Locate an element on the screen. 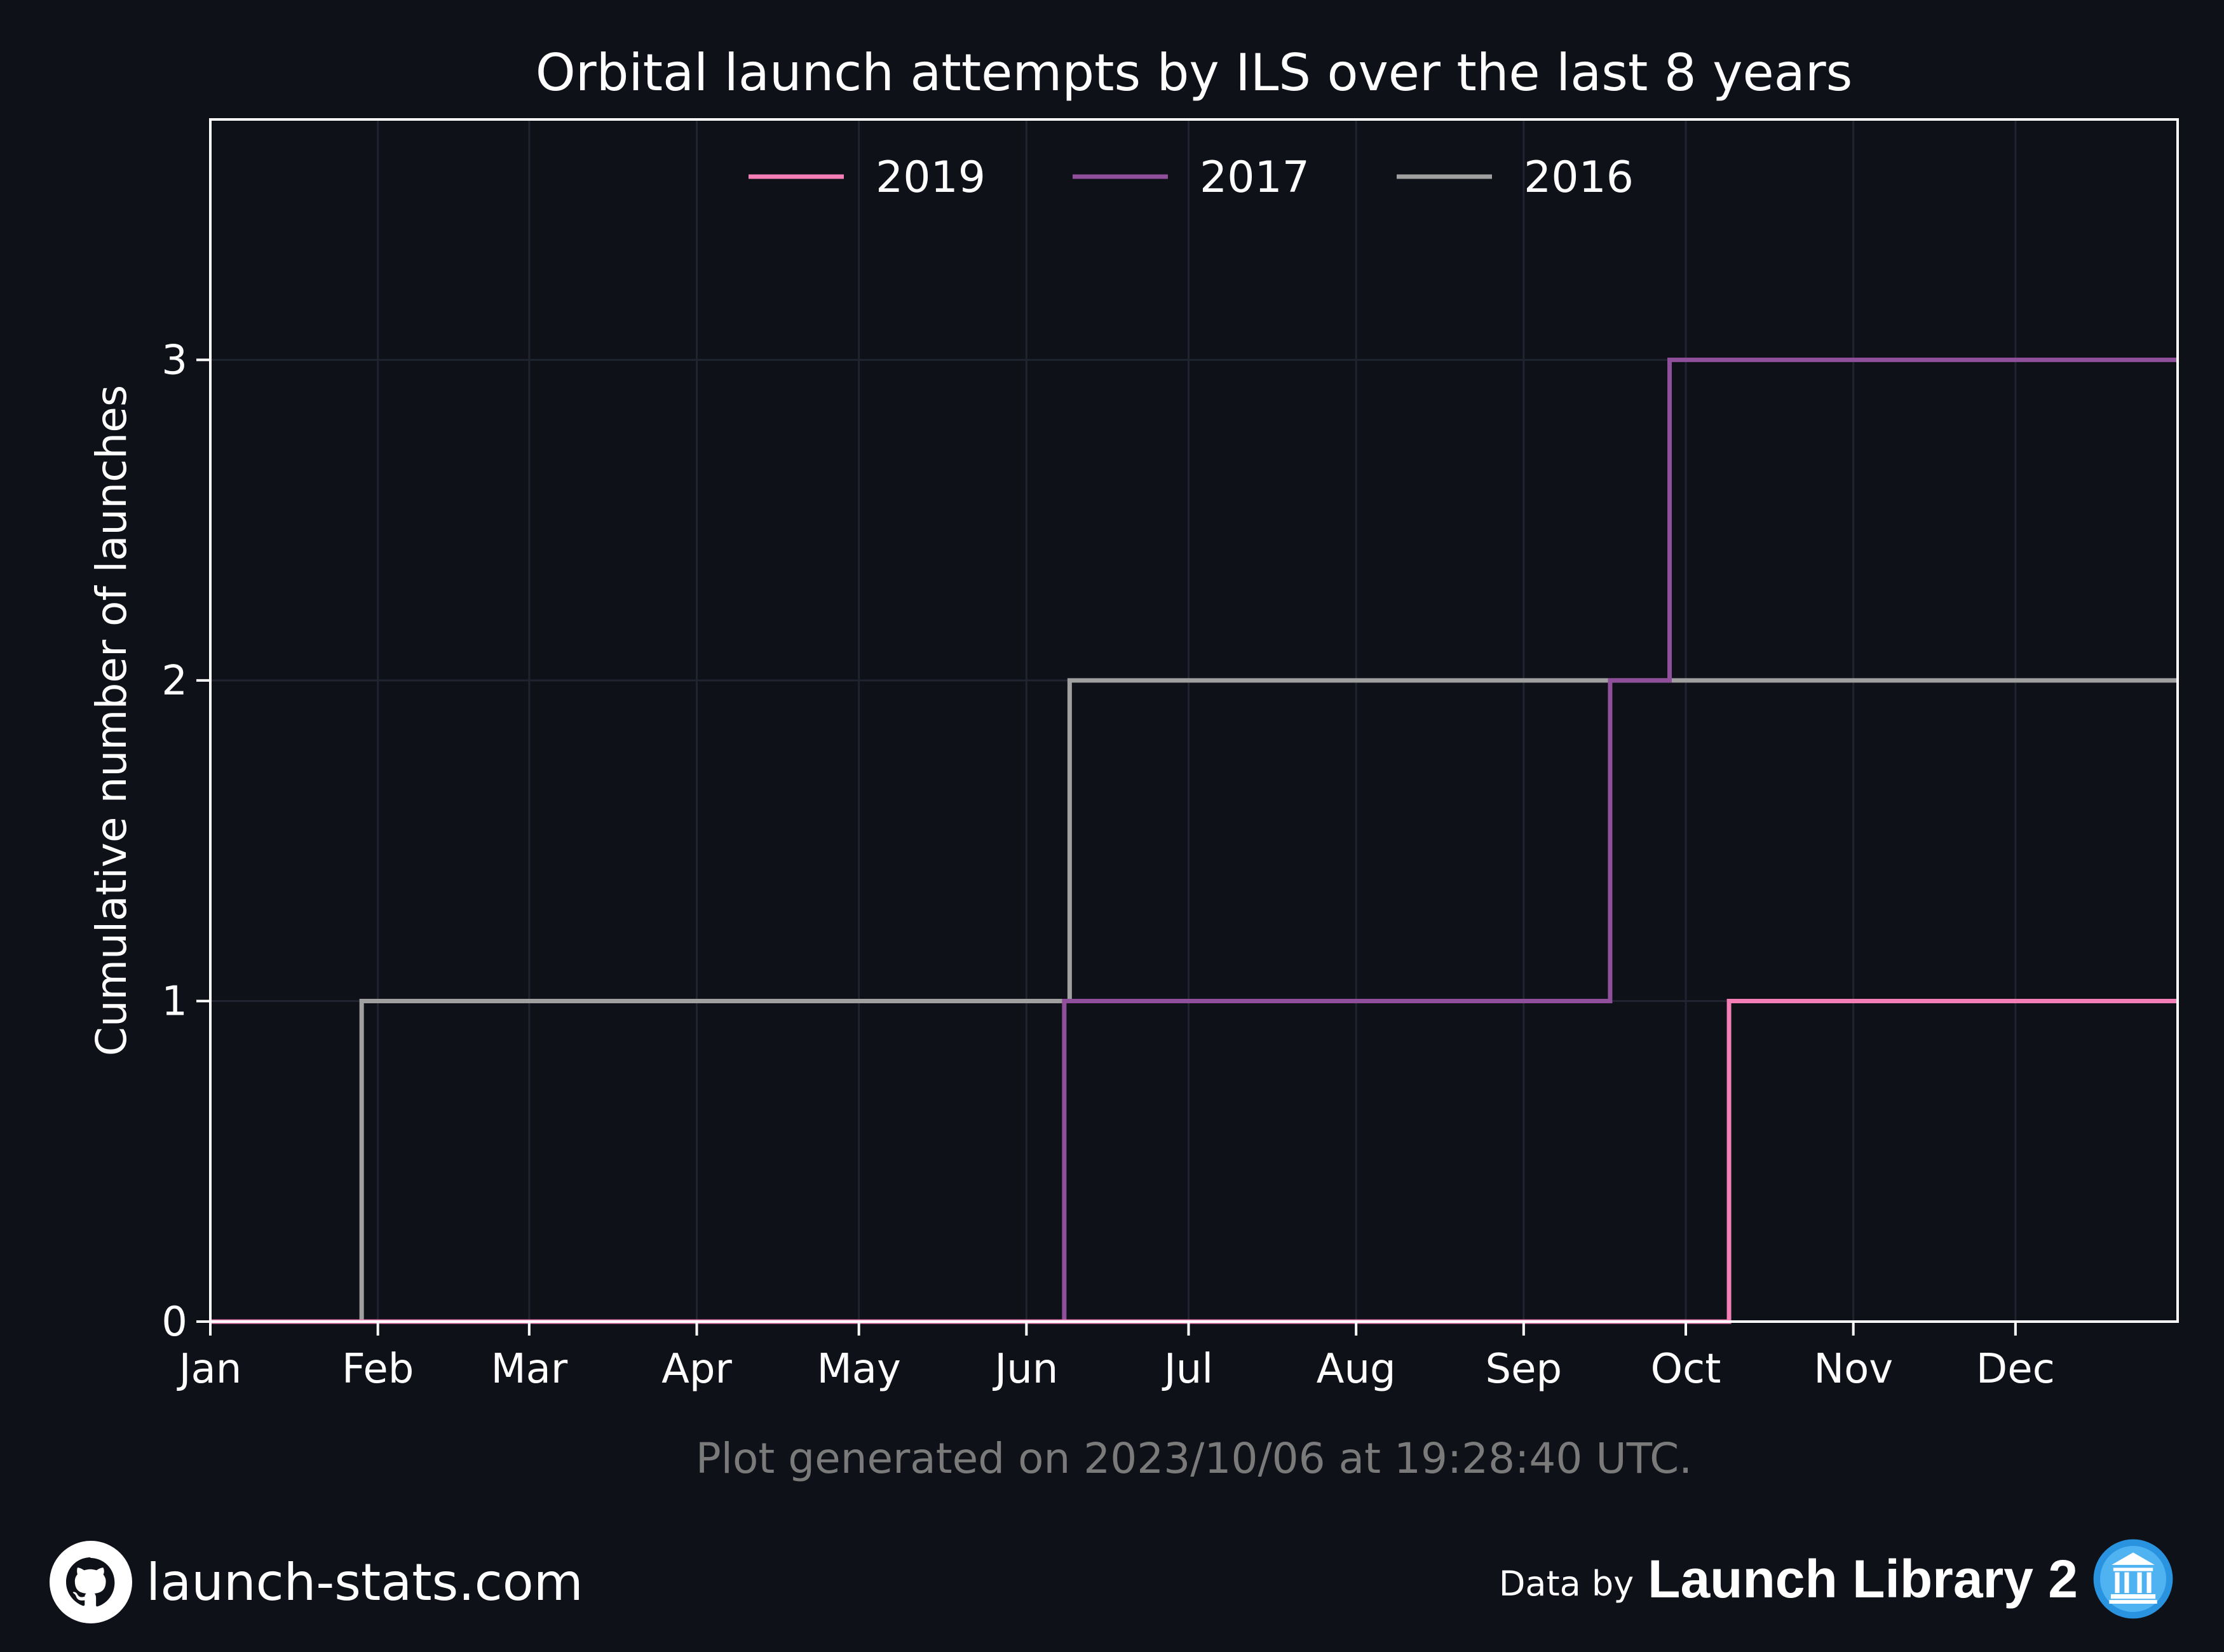  legend: 2019 2017 2016 is located at coordinates (1191, 177).